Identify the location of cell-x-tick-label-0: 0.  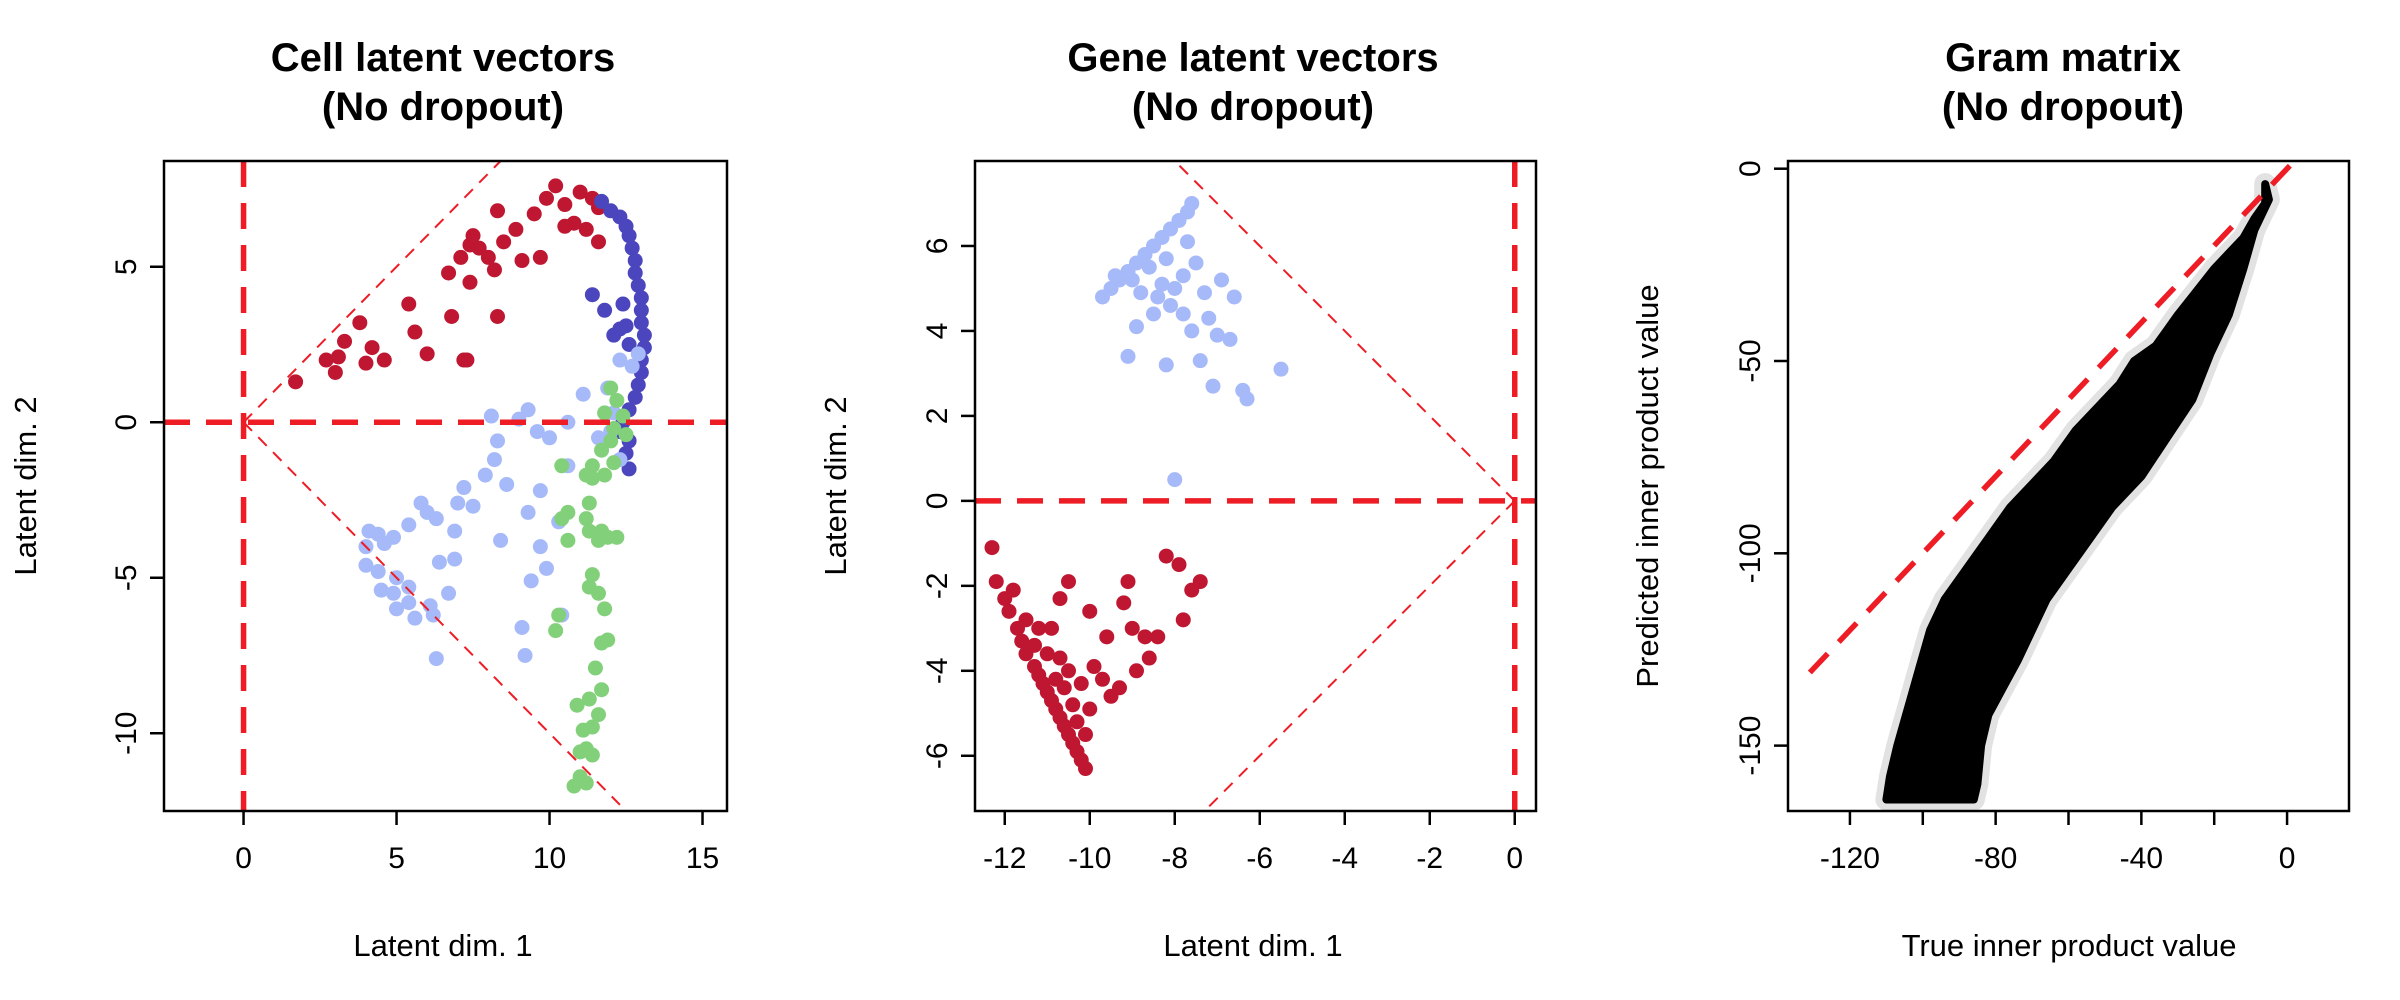
(243, 858).